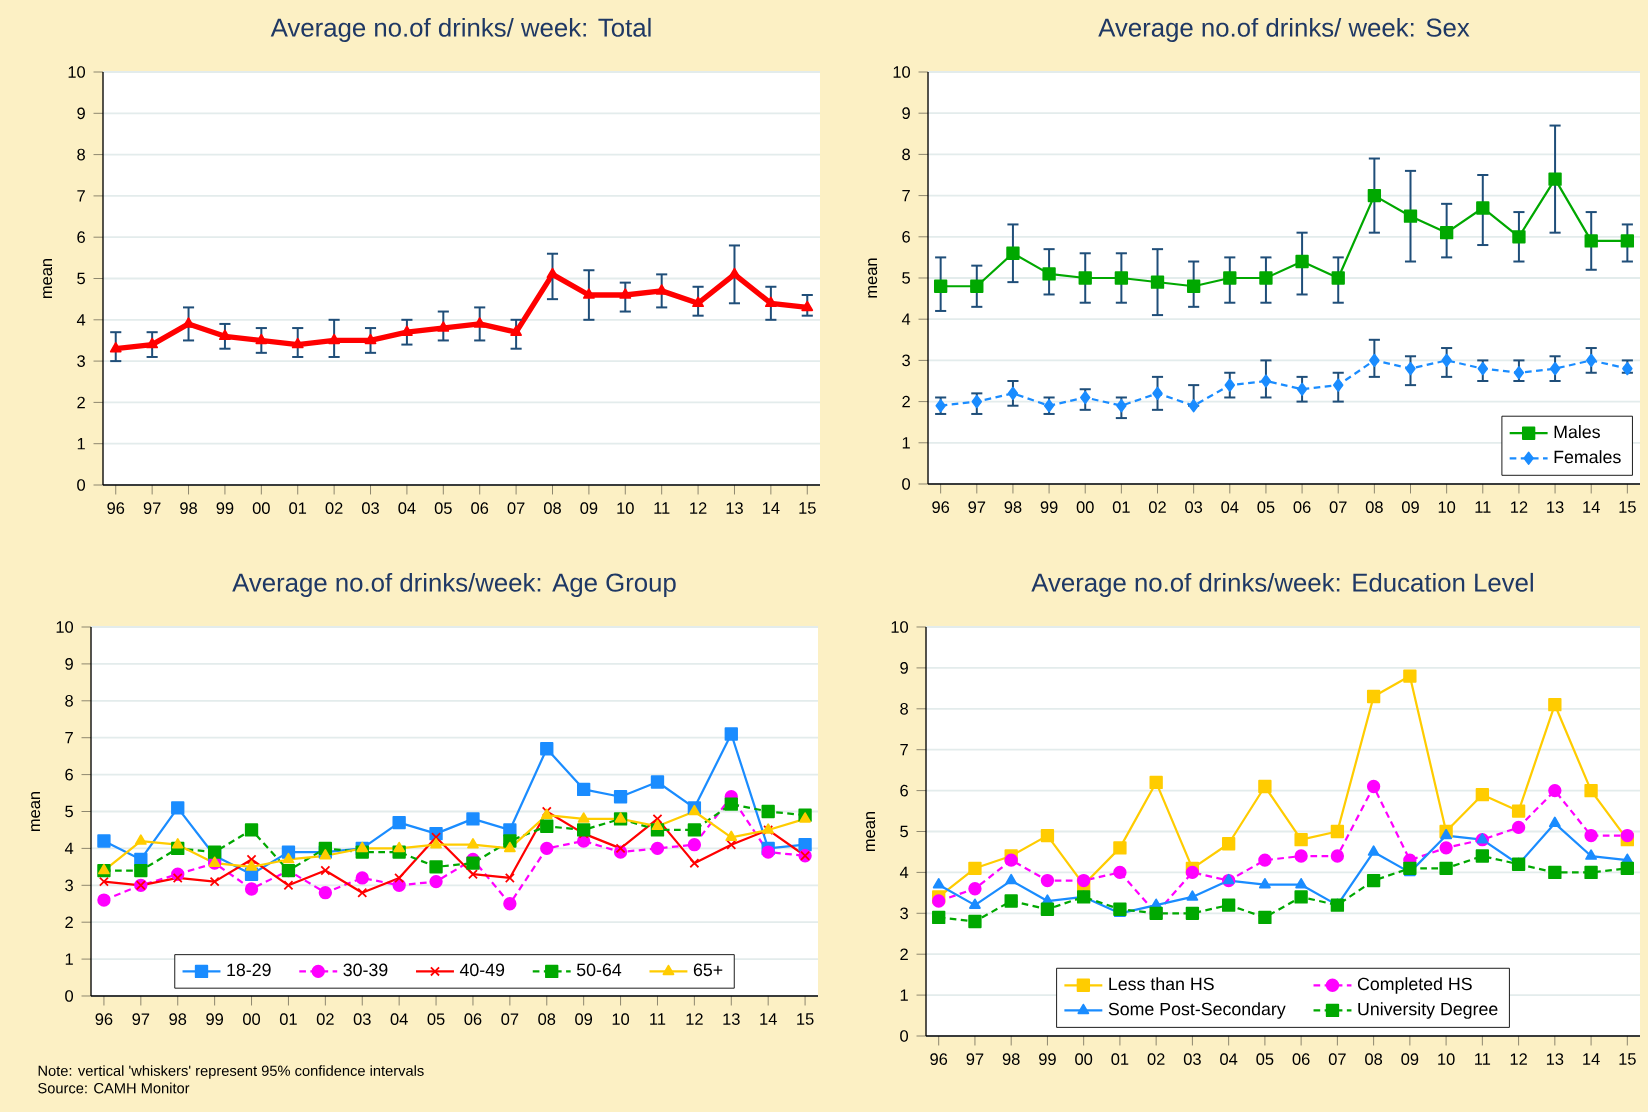 The width and height of the screenshot is (1648, 1112). I want to click on legend-label: Completed HS, so click(1414, 985).